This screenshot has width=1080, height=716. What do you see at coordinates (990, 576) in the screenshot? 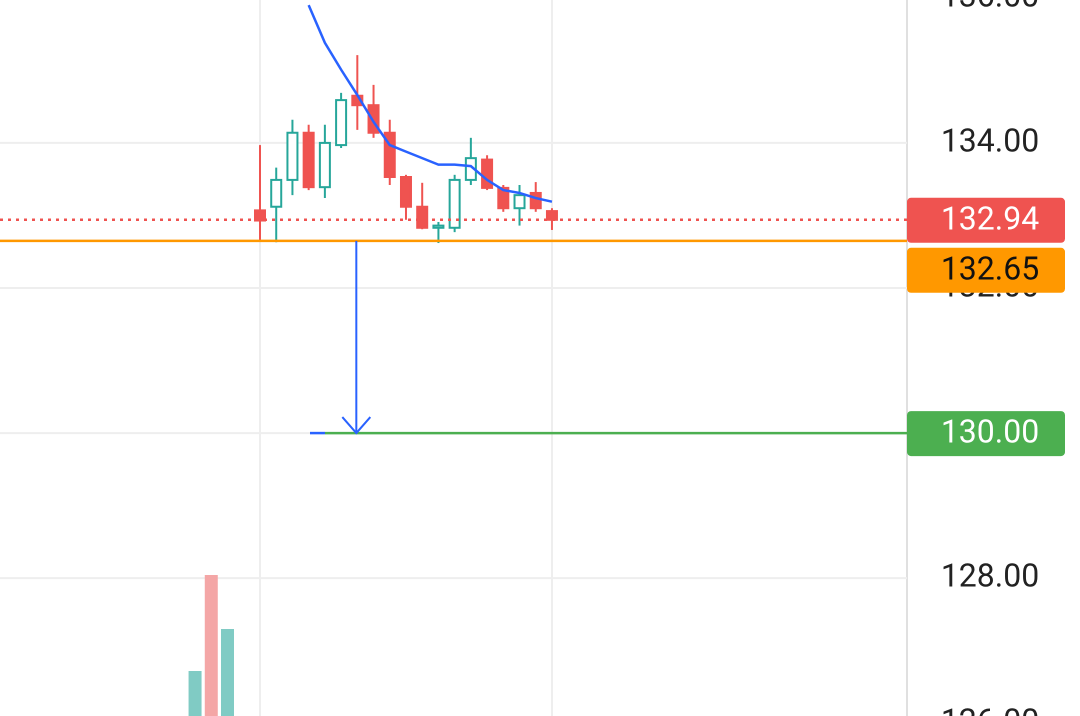
I see `y-tick-label: 128.00` at bounding box center [990, 576].